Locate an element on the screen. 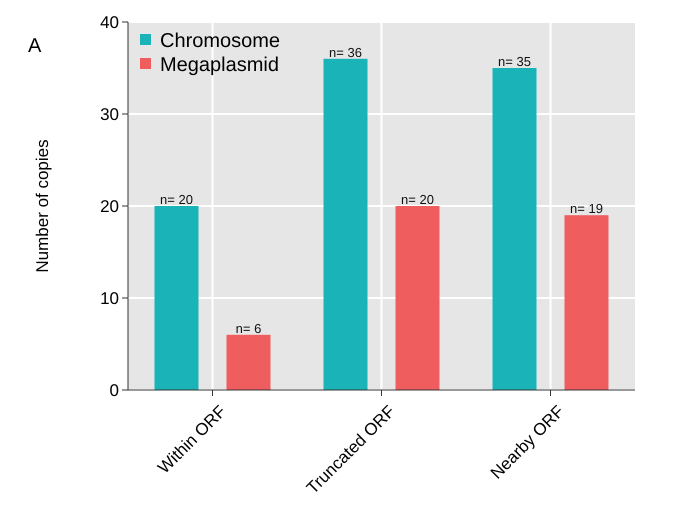 The image size is (675, 531). data-label: n= 36 is located at coordinates (345, 52).